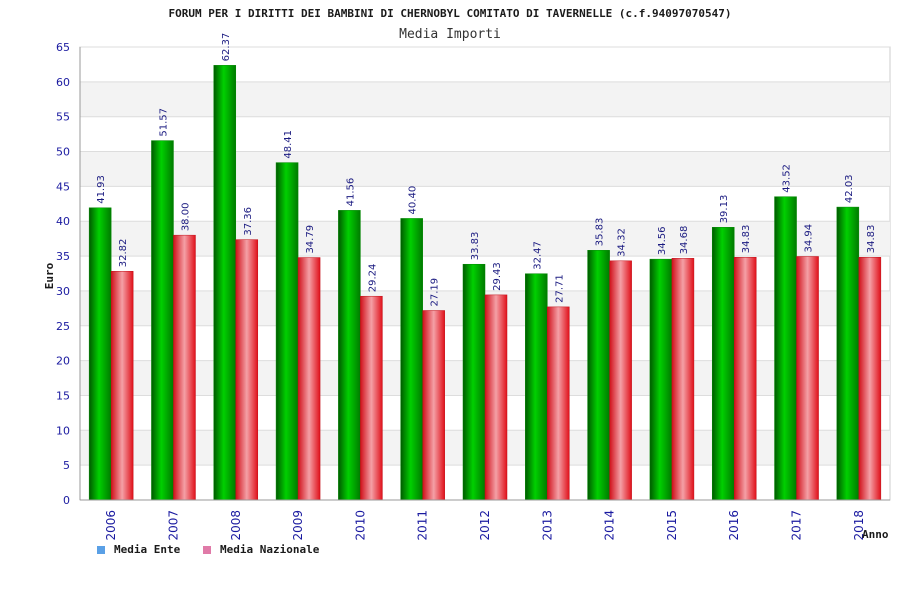 The height and width of the screenshot is (600, 900). What do you see at coordinates (734, 525) in the screenshot?
I see `x-tick-label-2016: 2016` at bounding box center [734, 525].